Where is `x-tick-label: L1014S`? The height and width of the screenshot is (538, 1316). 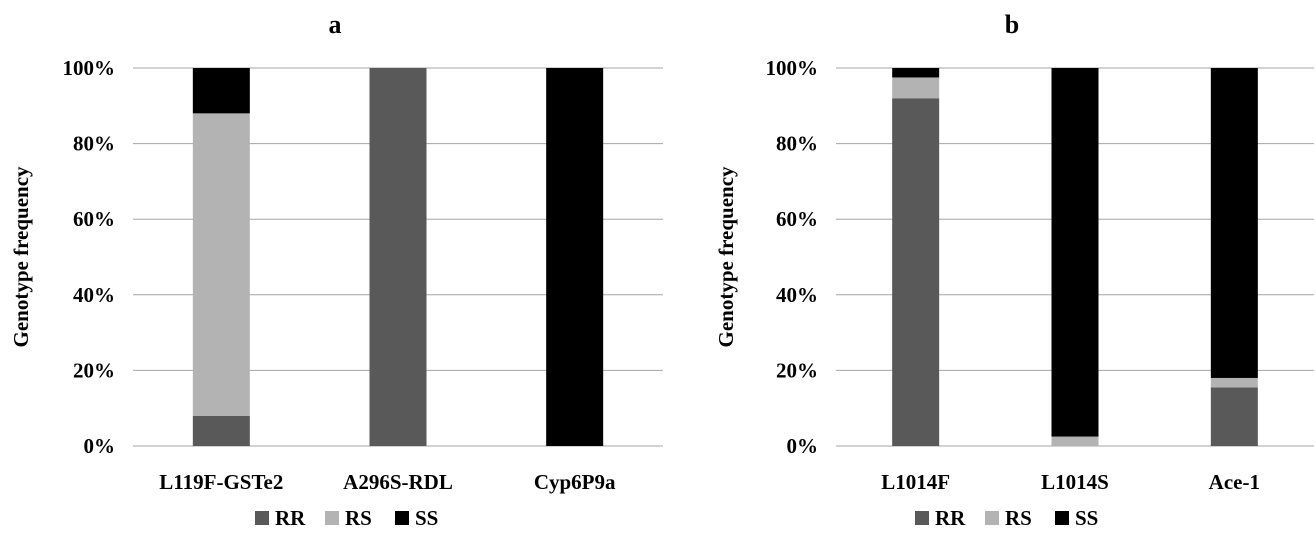
x-tick-label: L1014S is located at coordinates (1075, 482).